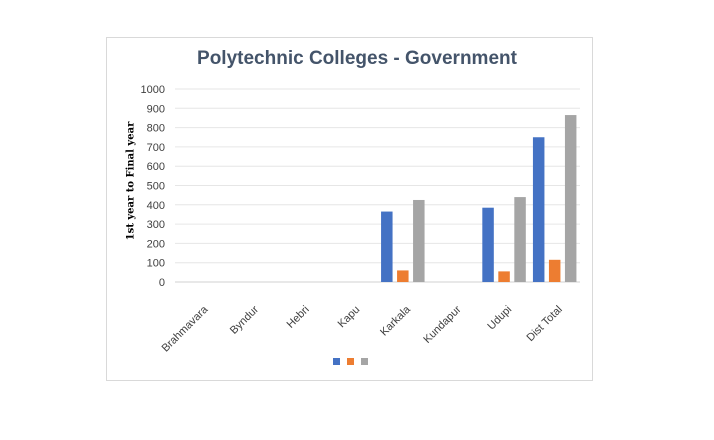 Image resolution: width=714 pixels, height=440 pixels. I want to click on x-tick-label: Udupi, so click(499, 318).